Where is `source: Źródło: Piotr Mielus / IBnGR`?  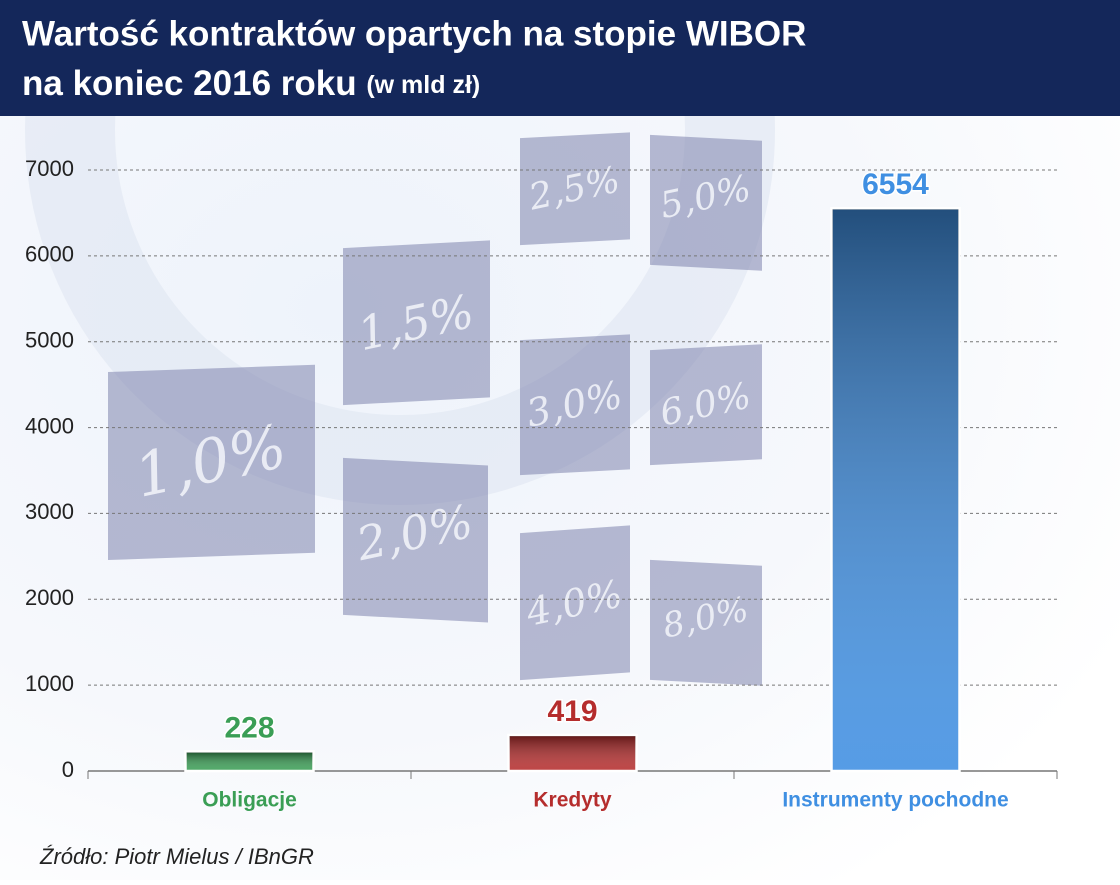
source: Źródło: Piotr Mielus / IBnGR is located at coordinates (176, 856).